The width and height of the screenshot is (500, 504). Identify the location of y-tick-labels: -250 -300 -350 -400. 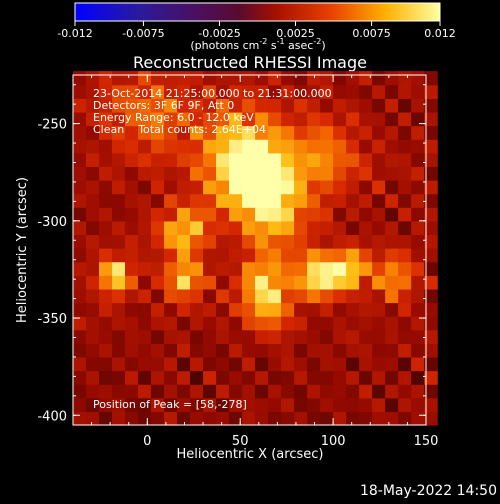
(52, 271).